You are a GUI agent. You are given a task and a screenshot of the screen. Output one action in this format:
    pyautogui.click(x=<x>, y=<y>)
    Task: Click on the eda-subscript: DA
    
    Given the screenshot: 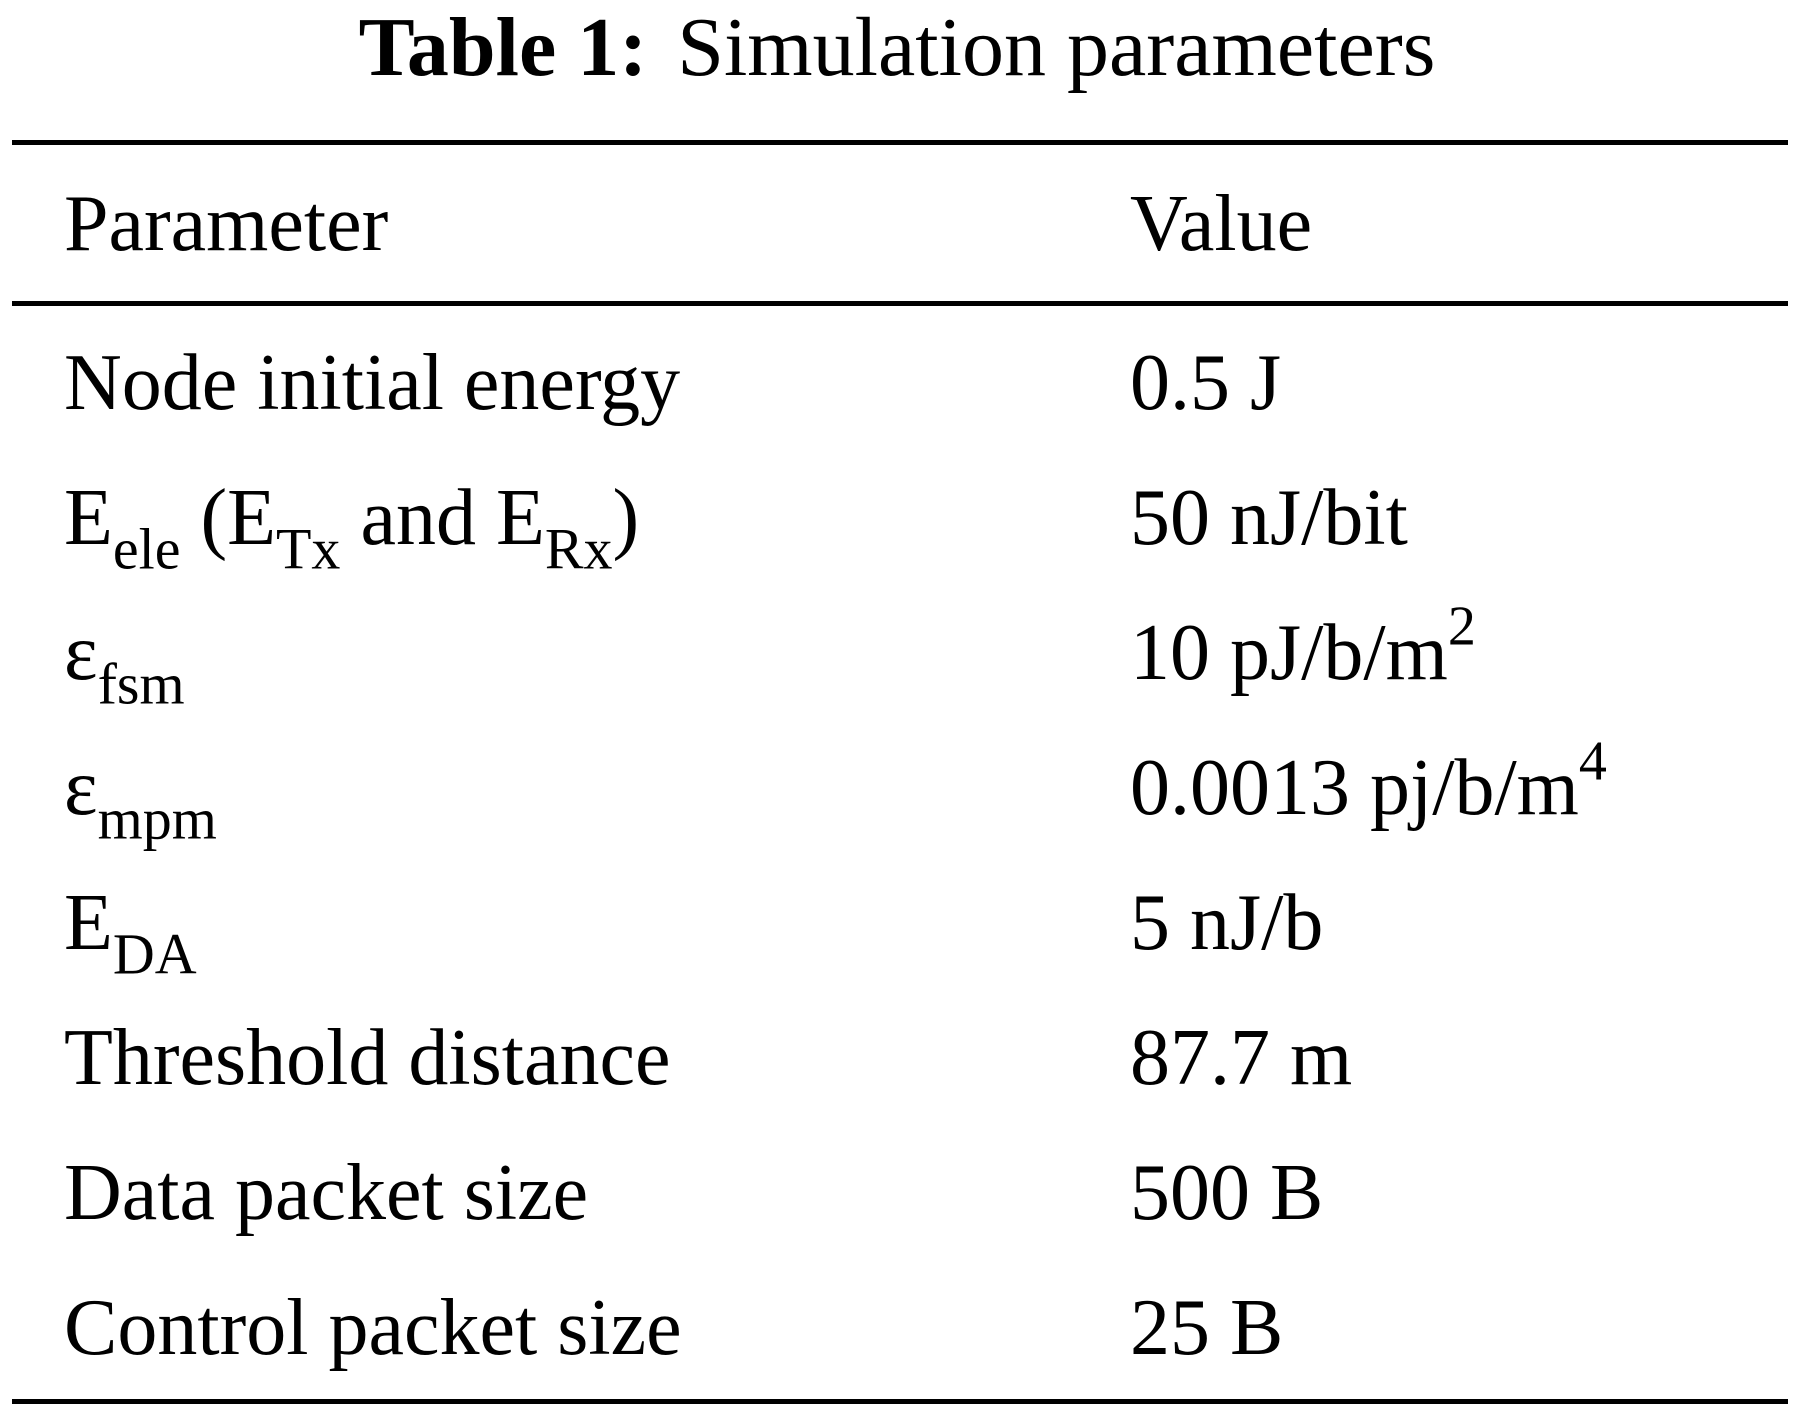 What is the action you would take?
    pyautogui.click(x=154, y=954)
    